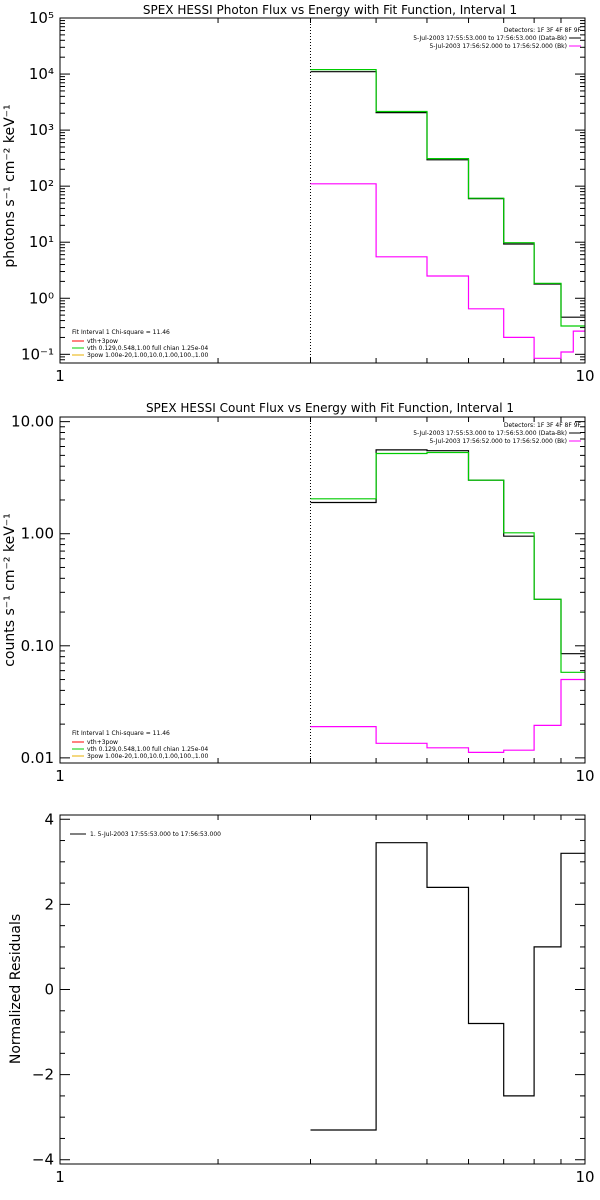 The height and width of the screenshot is (1200, 600). I want to click on residuals-marks, so click(447, 986).